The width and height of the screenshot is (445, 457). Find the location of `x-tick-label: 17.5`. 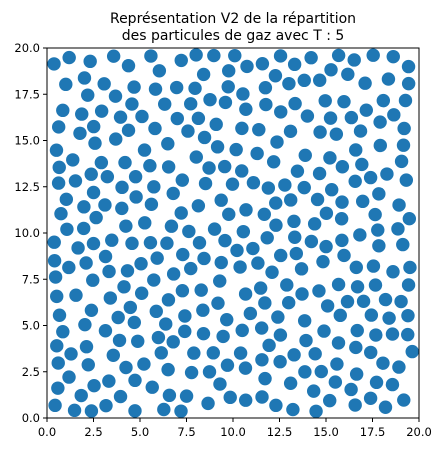

x-tick-label: 17.5 is located at coordinates (373, 432).